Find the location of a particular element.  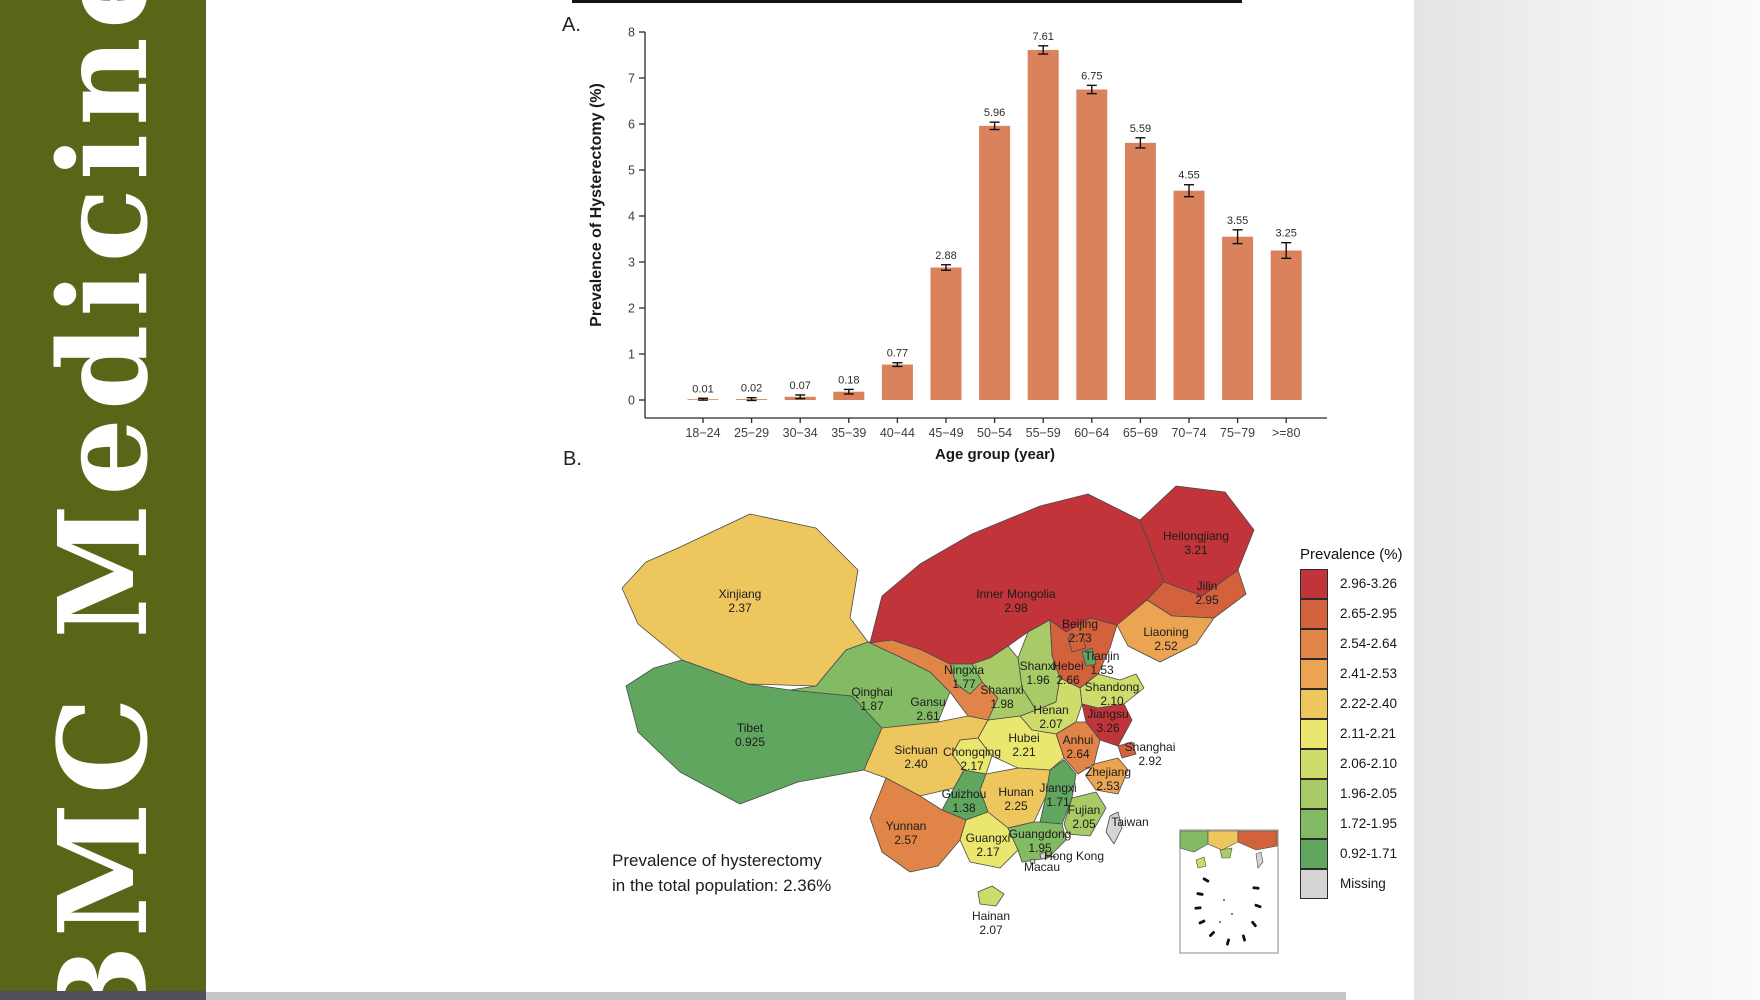

province-label: Taiwan is located at coordinates (1129, 822).